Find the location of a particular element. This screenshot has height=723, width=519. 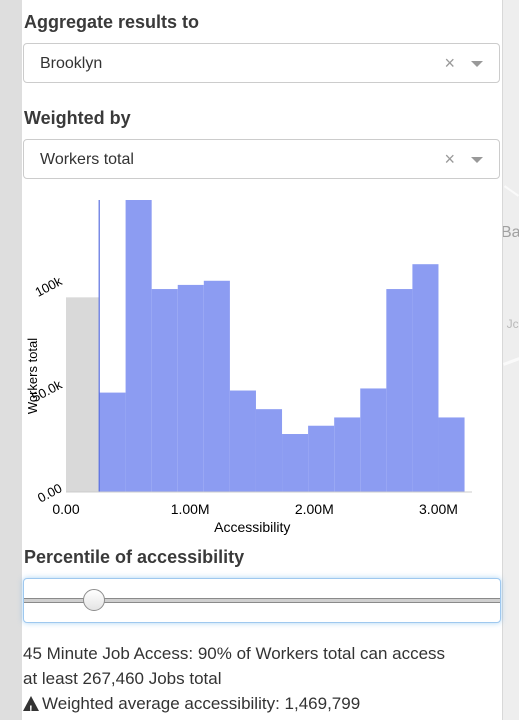

summary-line: at least 267,460 Jobs total is located at coordinates (122, 678).